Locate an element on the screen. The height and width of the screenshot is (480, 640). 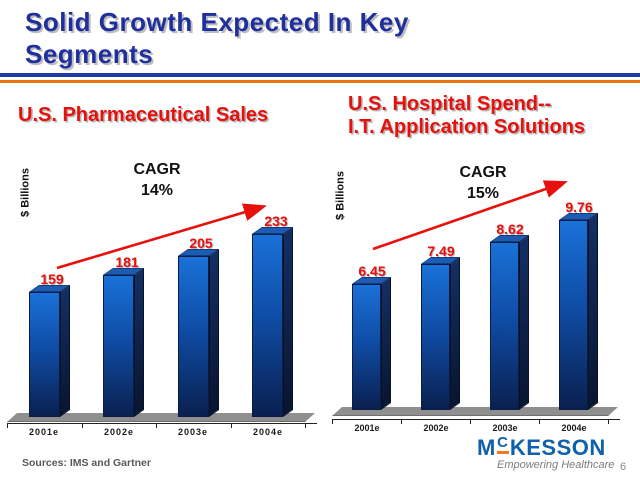
mckesson-logo: M C KESSON is located at coordinates (541, 448).